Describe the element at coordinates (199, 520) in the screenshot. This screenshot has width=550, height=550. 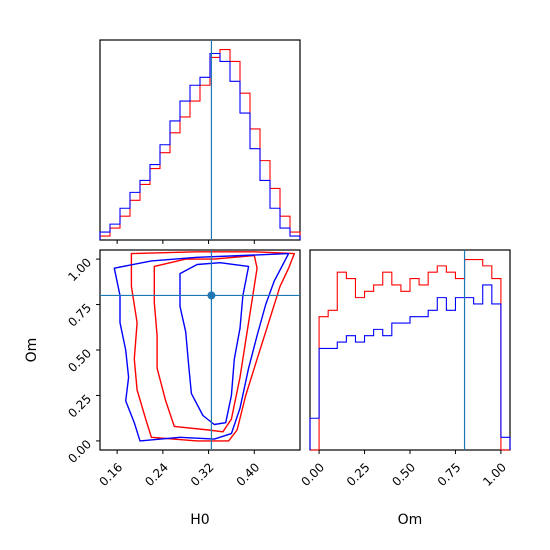
I see `x-axis-label-h0: H0` at that location.